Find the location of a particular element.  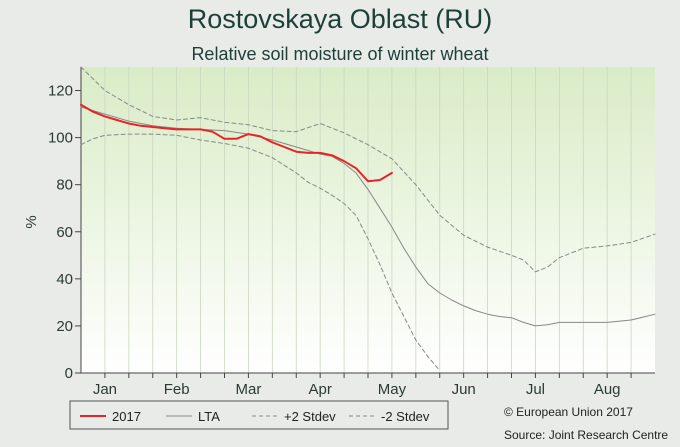

y-tick-label: 40 is located at coordinates (64, 279).